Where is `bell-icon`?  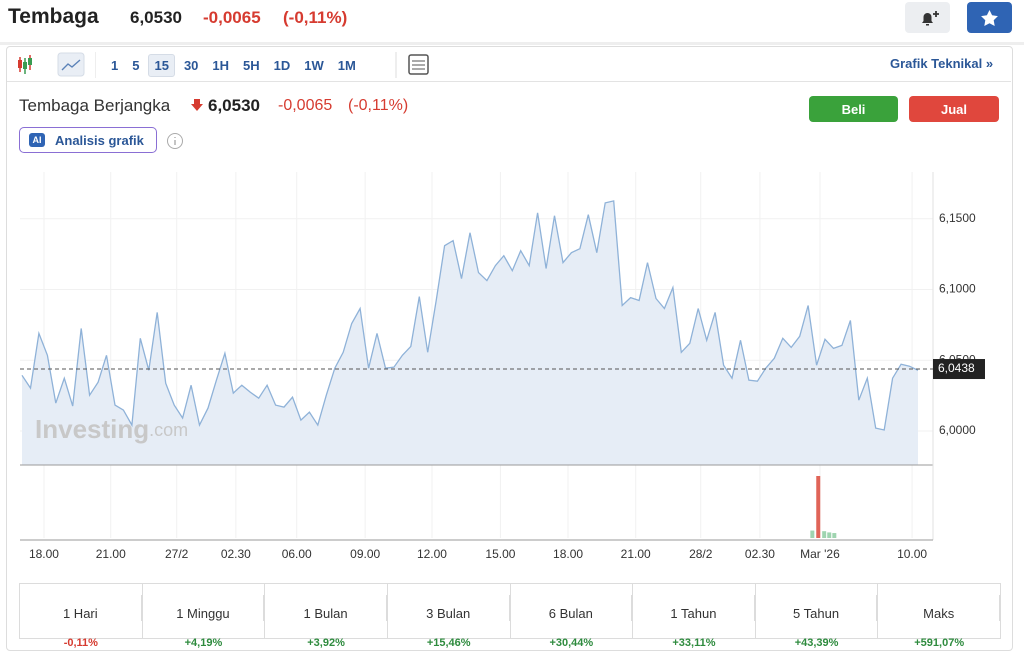
bell-icon is located at coordinates (930, 18).